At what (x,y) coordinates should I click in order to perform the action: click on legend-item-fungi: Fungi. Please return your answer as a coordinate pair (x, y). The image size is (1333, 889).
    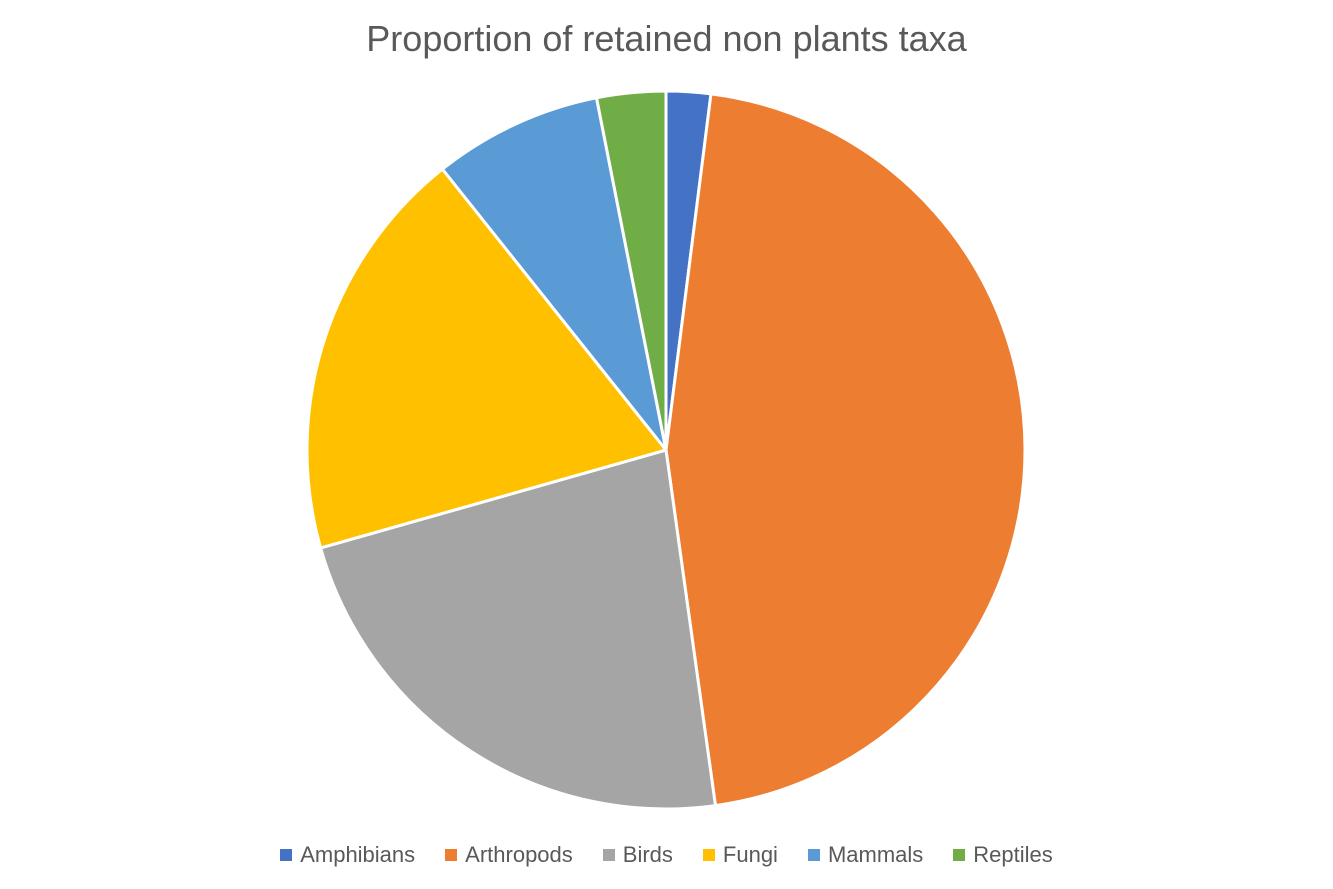
    Looking at the image, I should click on (740, 855).